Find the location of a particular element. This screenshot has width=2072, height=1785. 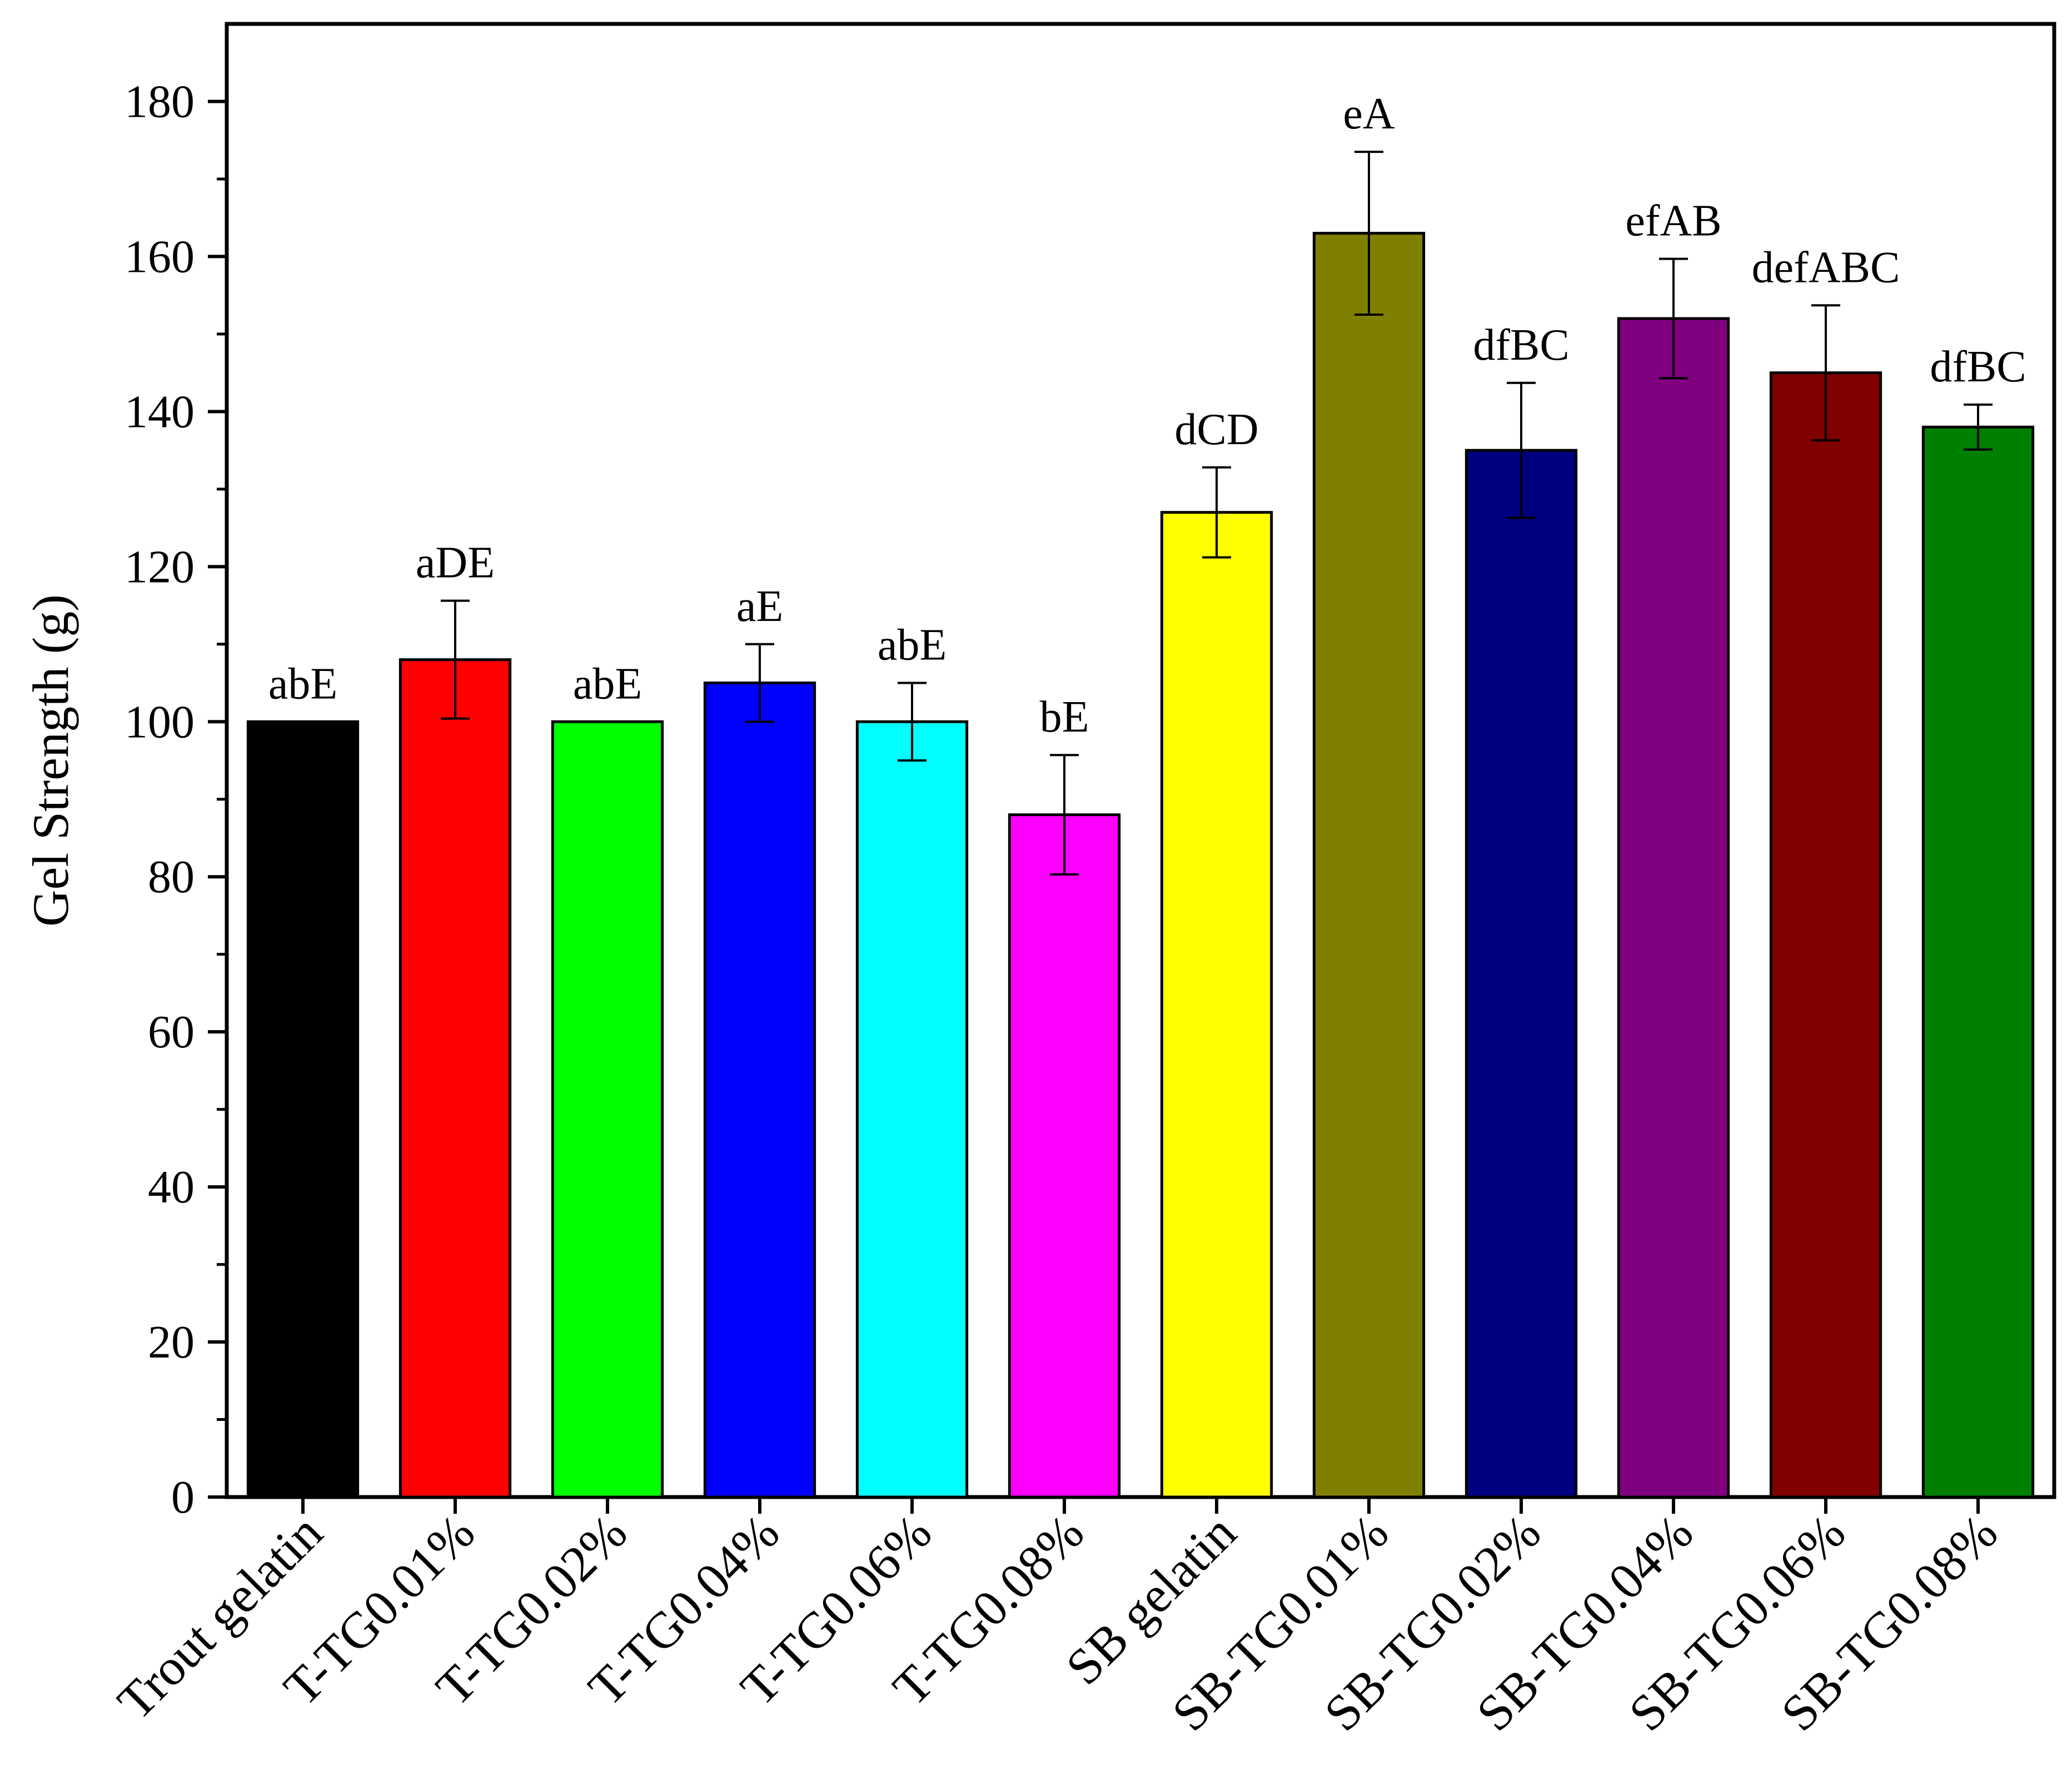

y-tick-label: 0 is located at coordinates (183, 1497).